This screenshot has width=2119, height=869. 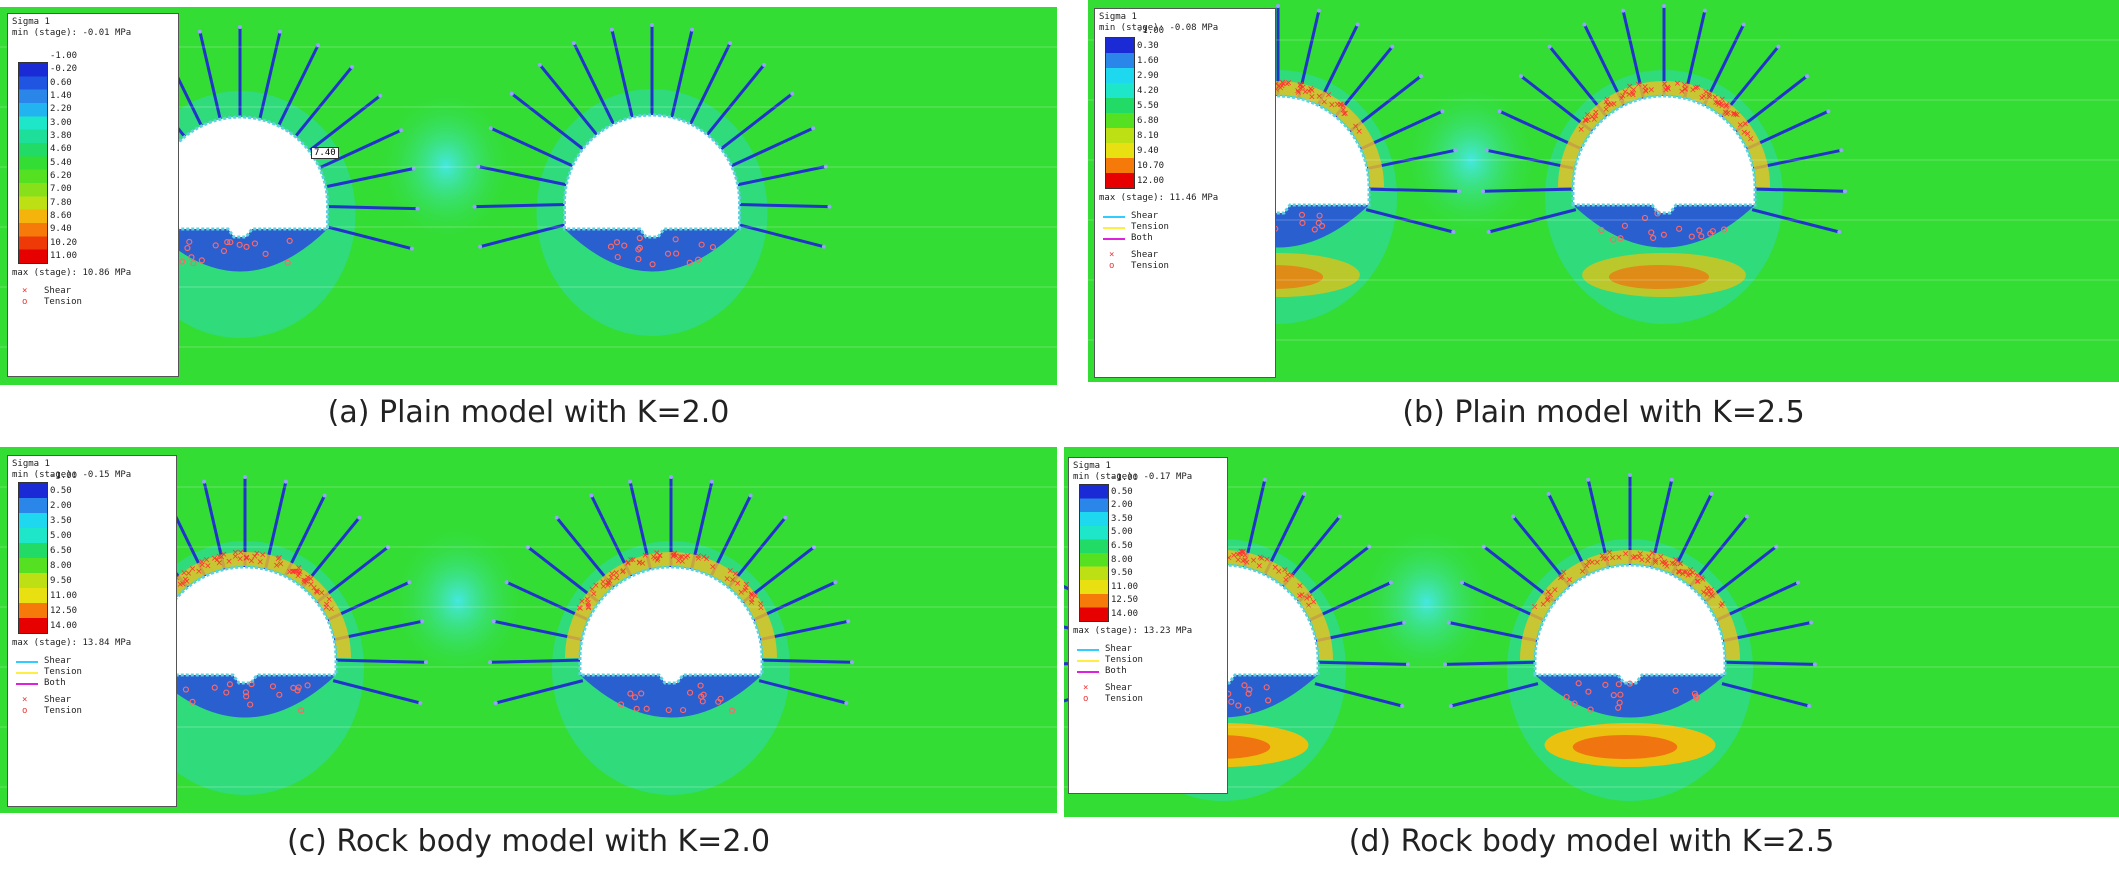 I want to click on pillar-stress-zone, so click(x=458, y=600).